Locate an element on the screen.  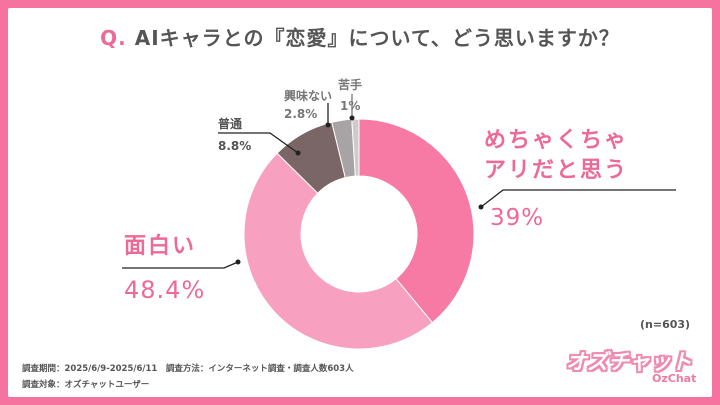
label-mechakucha-ari-value: 39% is located at coordinates (517, 218).